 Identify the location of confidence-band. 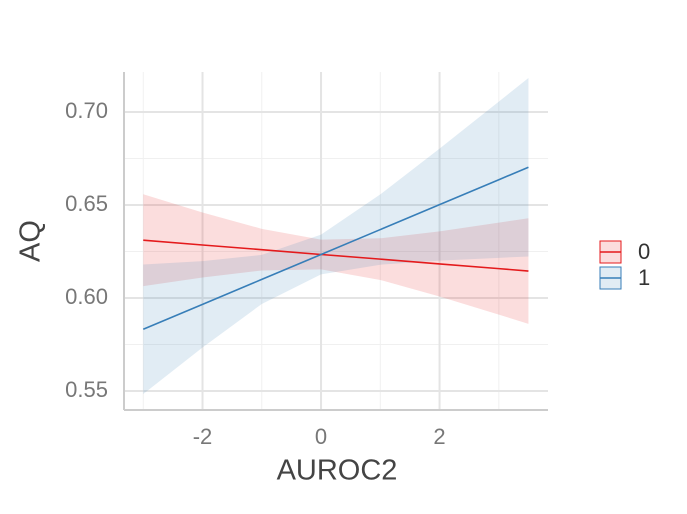
(336, 259).